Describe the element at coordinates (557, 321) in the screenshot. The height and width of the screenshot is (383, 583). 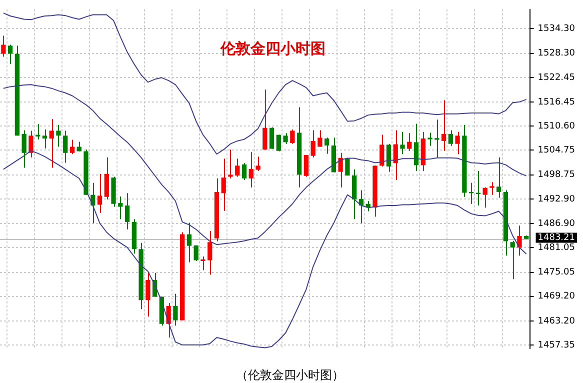
I see `y-tick-label: 1463.20` at that location.